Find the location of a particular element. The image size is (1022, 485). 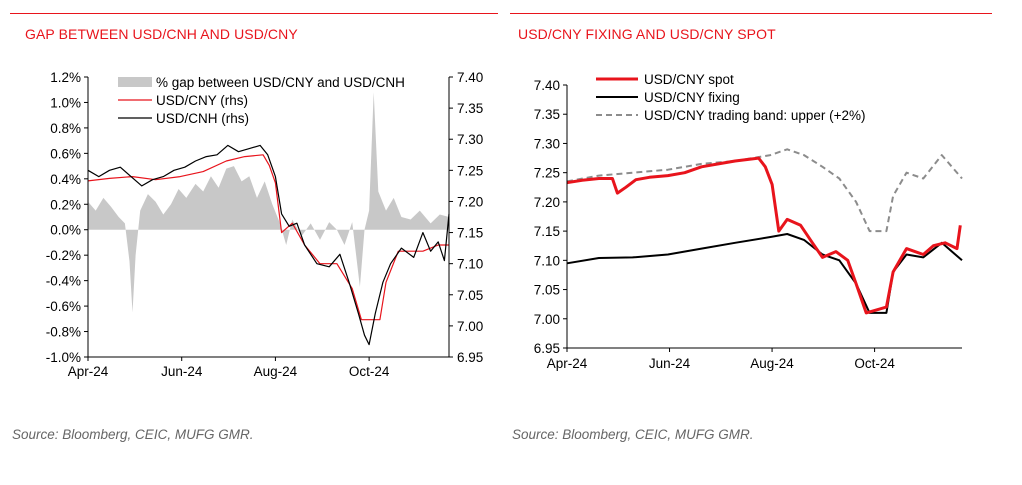

left-y-tick-label: -0.4% is located at coordinates (63, 281).